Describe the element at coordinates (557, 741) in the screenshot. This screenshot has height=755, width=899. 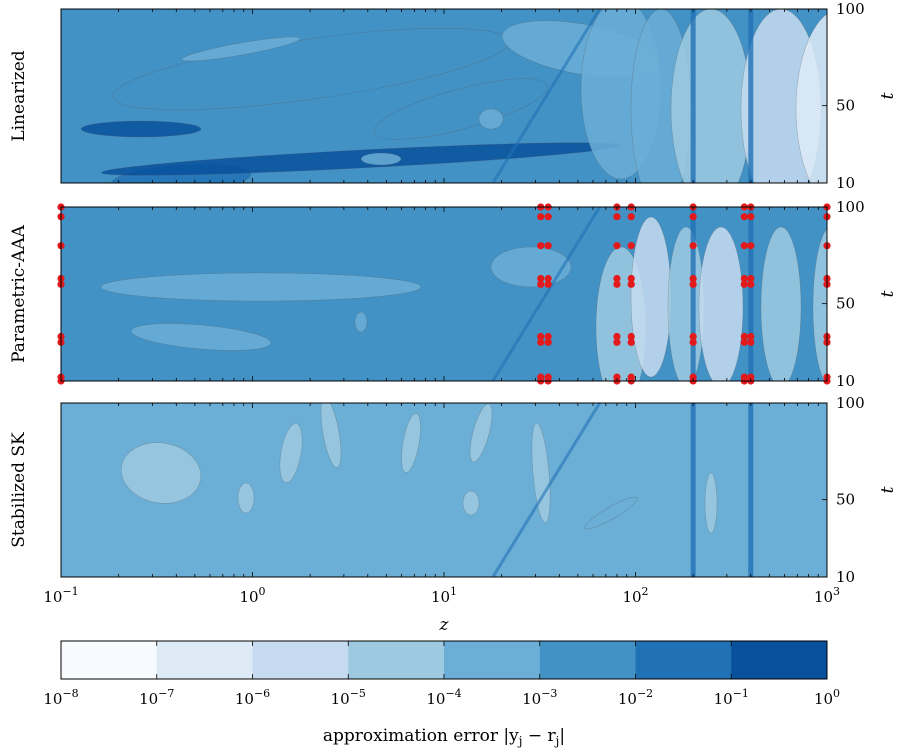
I see `colorbar-label-sub2: j` at that location.